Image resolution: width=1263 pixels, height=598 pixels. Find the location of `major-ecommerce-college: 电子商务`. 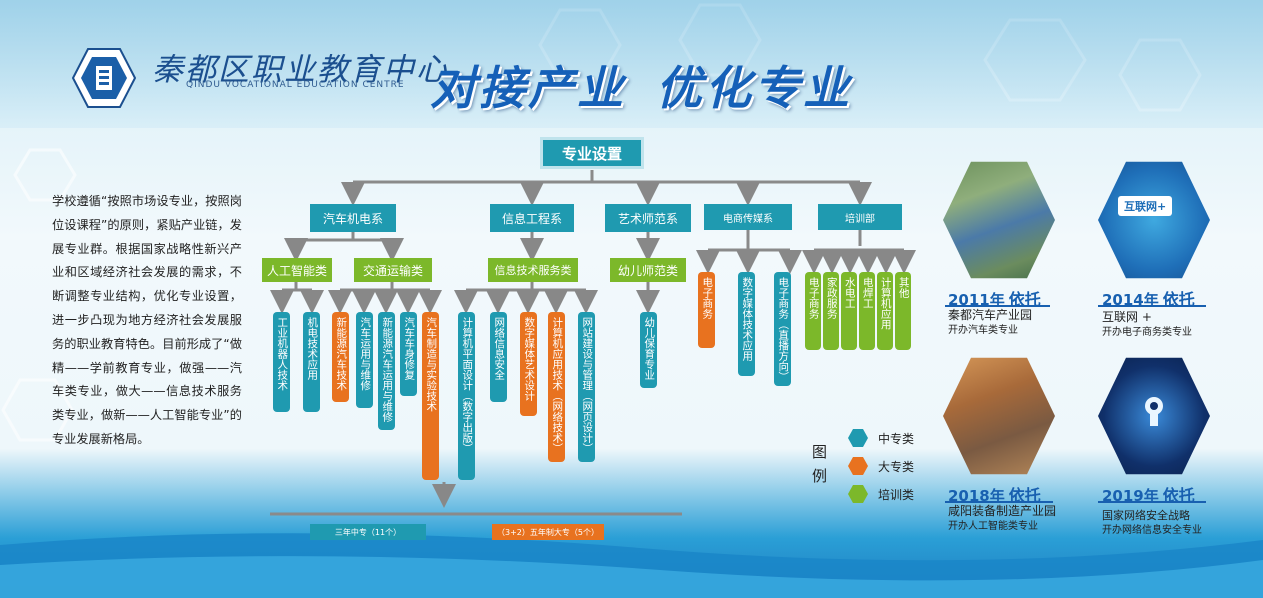

major-ecommerce-college: 电子商务 is located at coordinates (706, 310).